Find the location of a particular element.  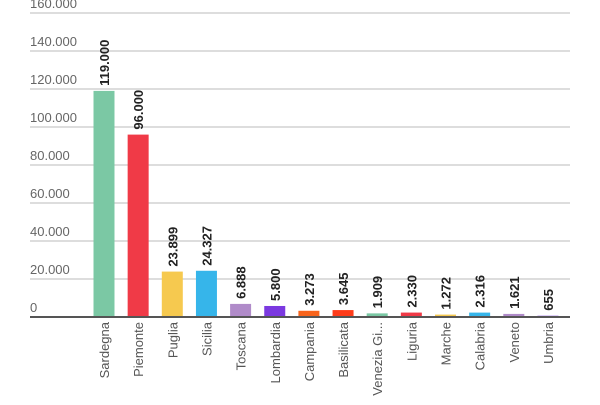

x-tick-label: Campania is located at coordinates (309, 351).